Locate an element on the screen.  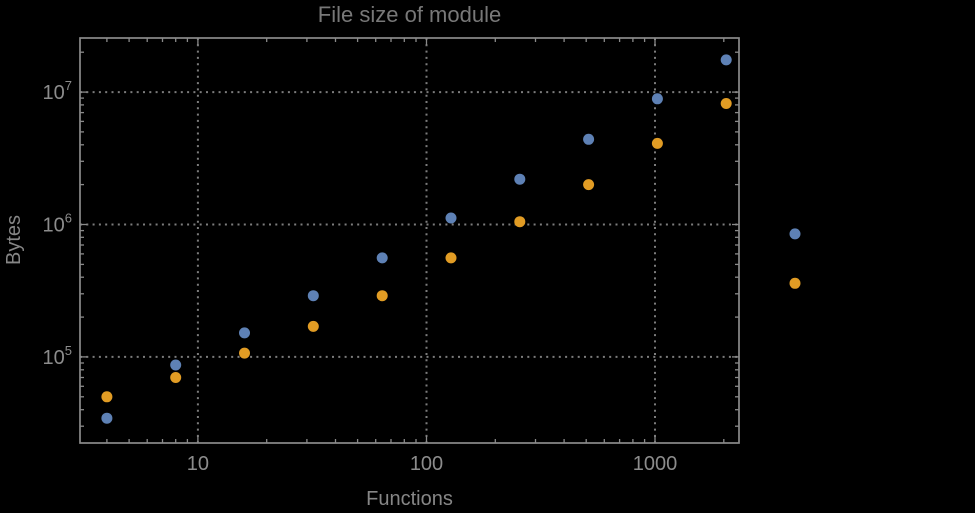
x-tick-labels: 10 100 1000 is located at coordinates (432, 464).